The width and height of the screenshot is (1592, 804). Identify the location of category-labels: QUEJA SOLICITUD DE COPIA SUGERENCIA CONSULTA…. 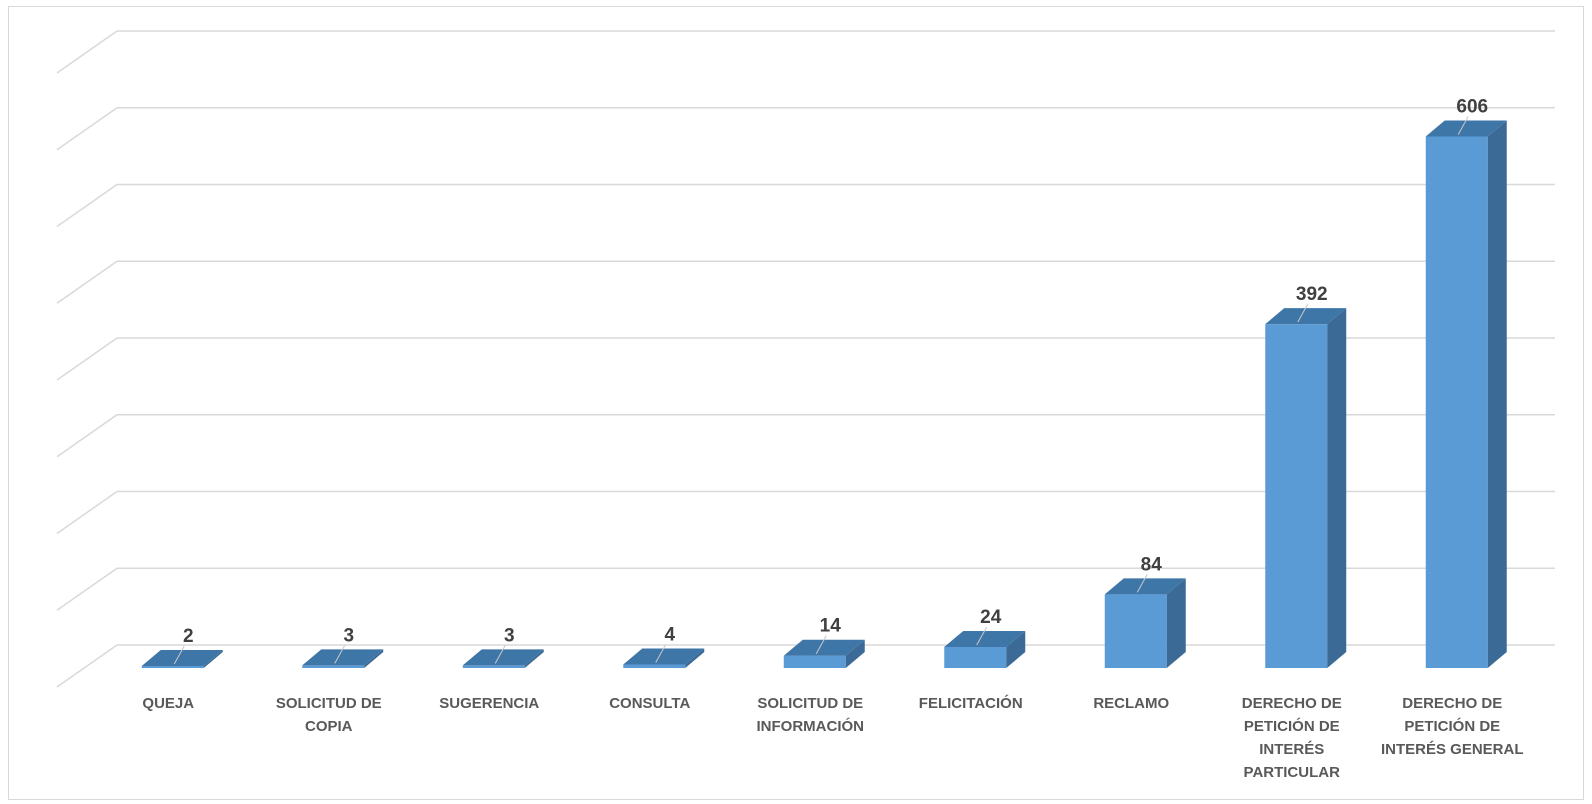
(832, 737).